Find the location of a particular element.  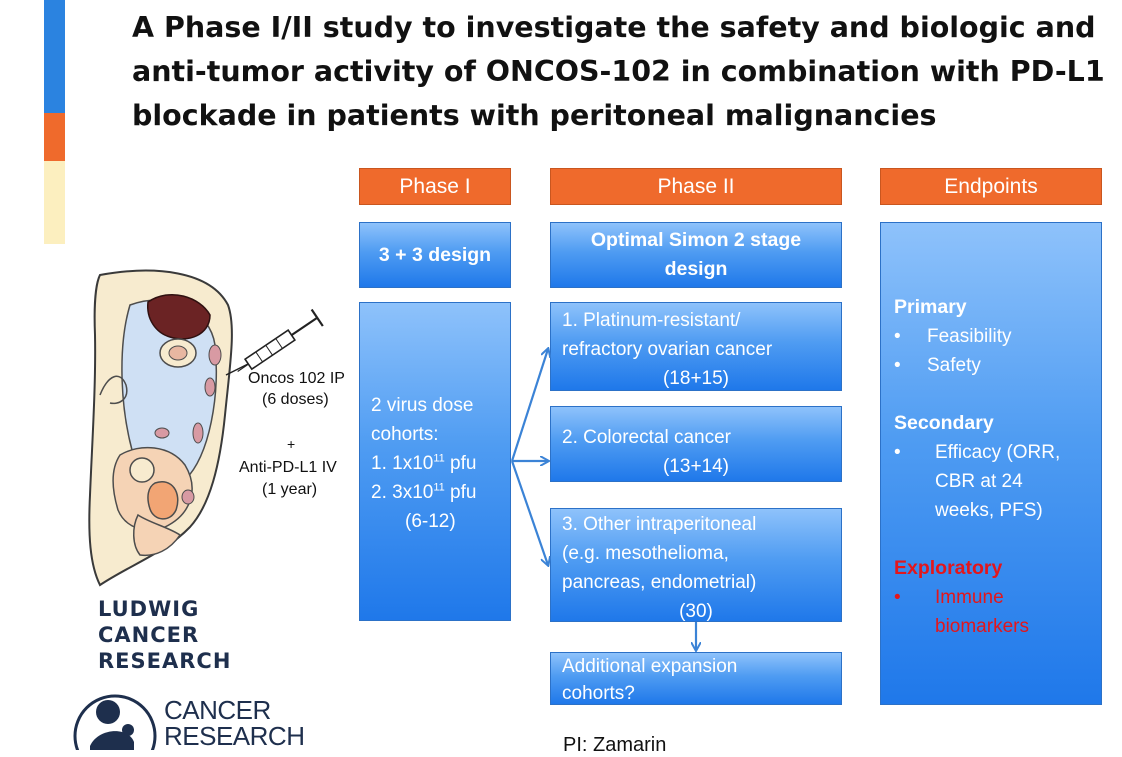

ludwig-logo: LUDWIG CANCER RESEARCH is located at coordinates (165, 635).